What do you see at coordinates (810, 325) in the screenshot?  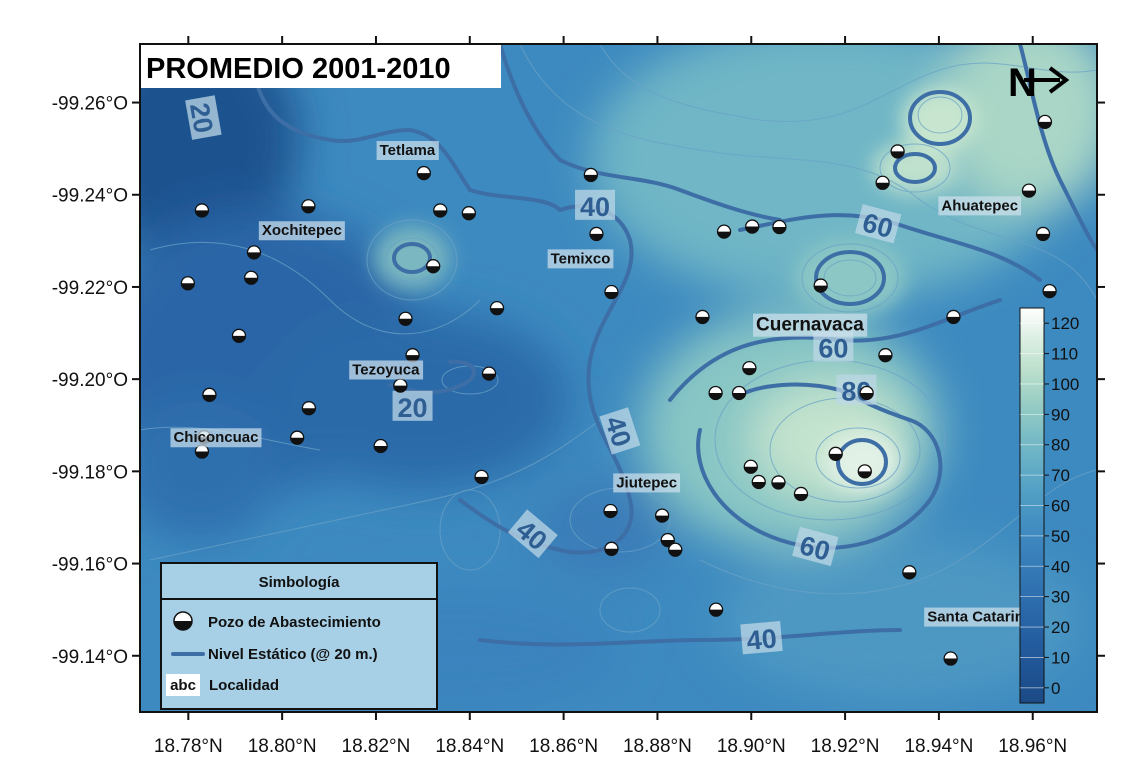 I see `locality-name: Cuernavaca` at bounding box center [810, 325].